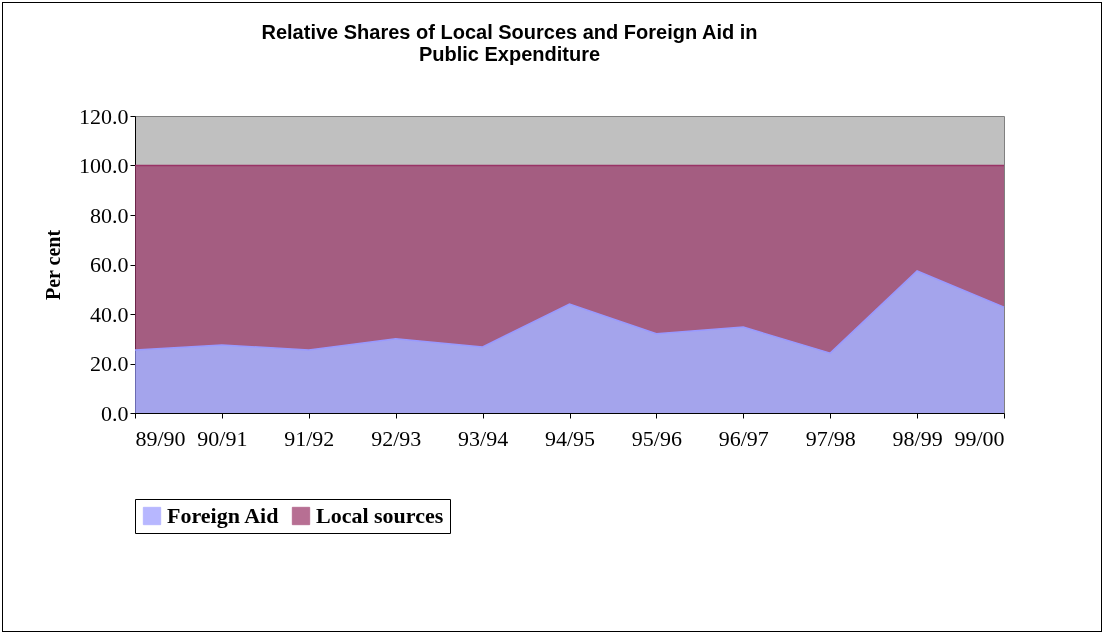 The image size is (1108, 639). What do you see at coordinates (109, 314) in the screenshot?
I see `y-tick-label: 40.0` at bounding box center [109, 314].